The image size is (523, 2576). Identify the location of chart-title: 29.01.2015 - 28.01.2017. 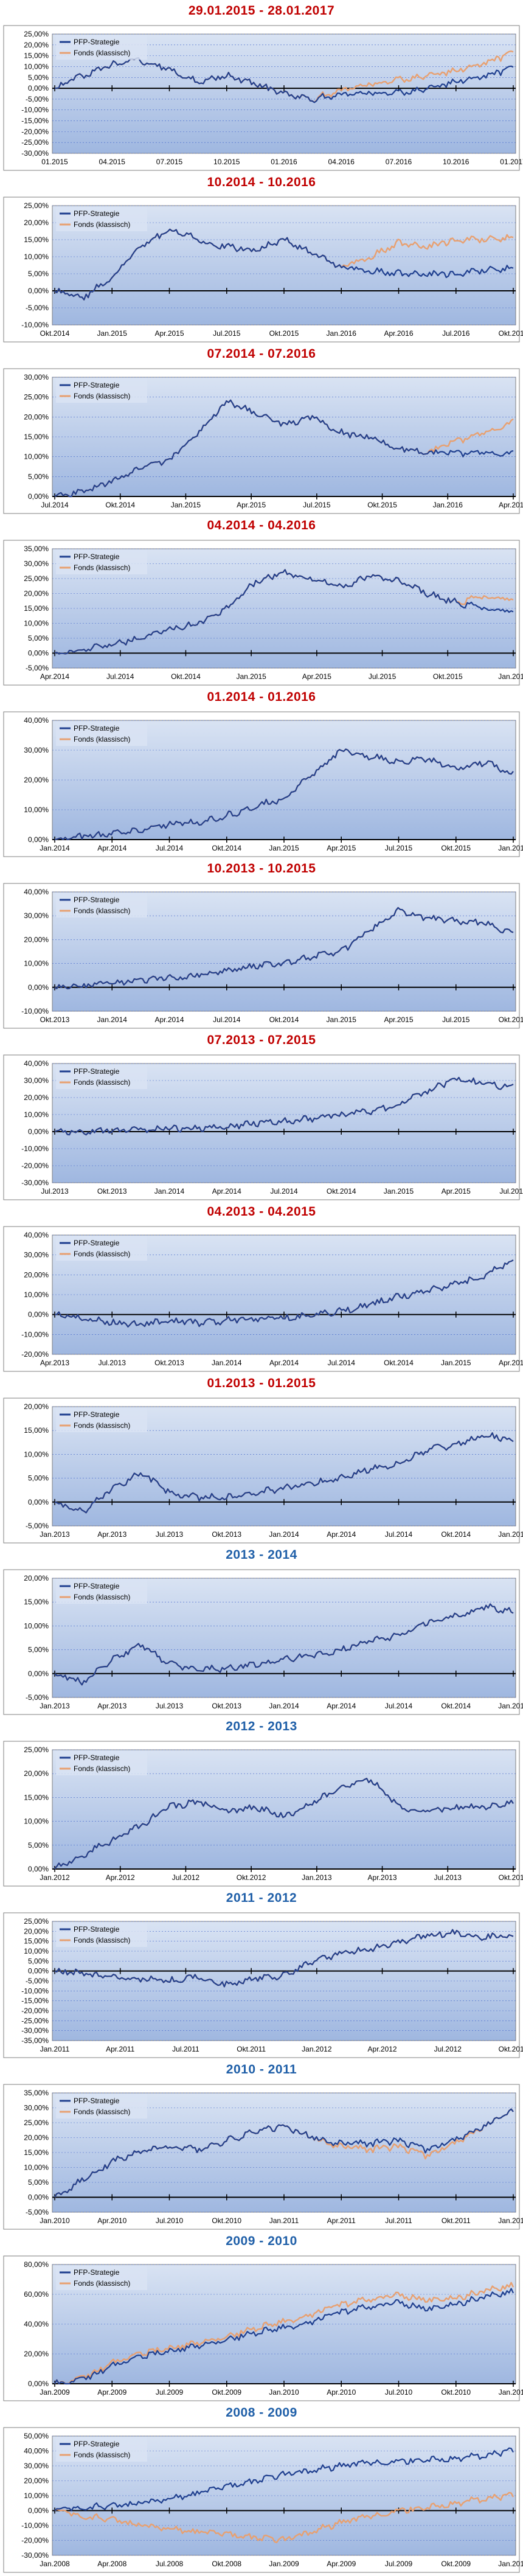
(261, 11).